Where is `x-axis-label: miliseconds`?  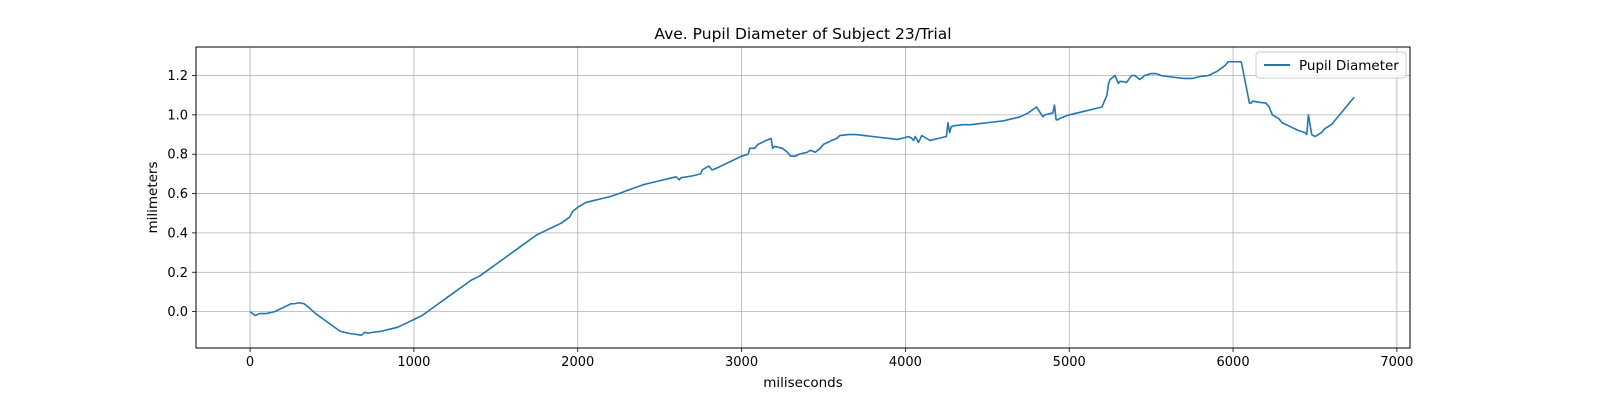
x-axis-label: miliseconds is located at coordinates (803, 383).